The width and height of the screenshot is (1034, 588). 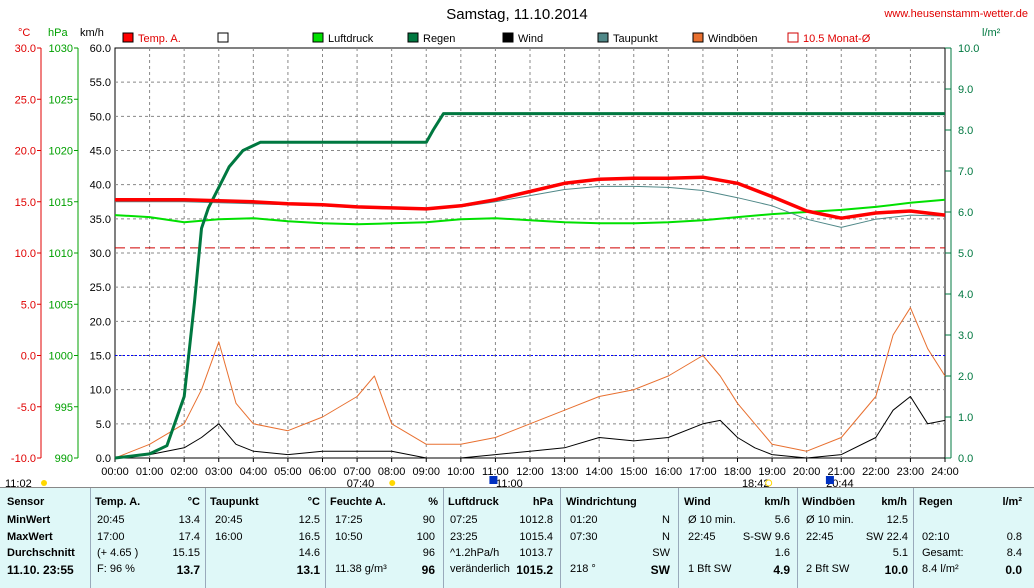 I want to click on rain-tick: 2.0, so click(x=965, y=377).